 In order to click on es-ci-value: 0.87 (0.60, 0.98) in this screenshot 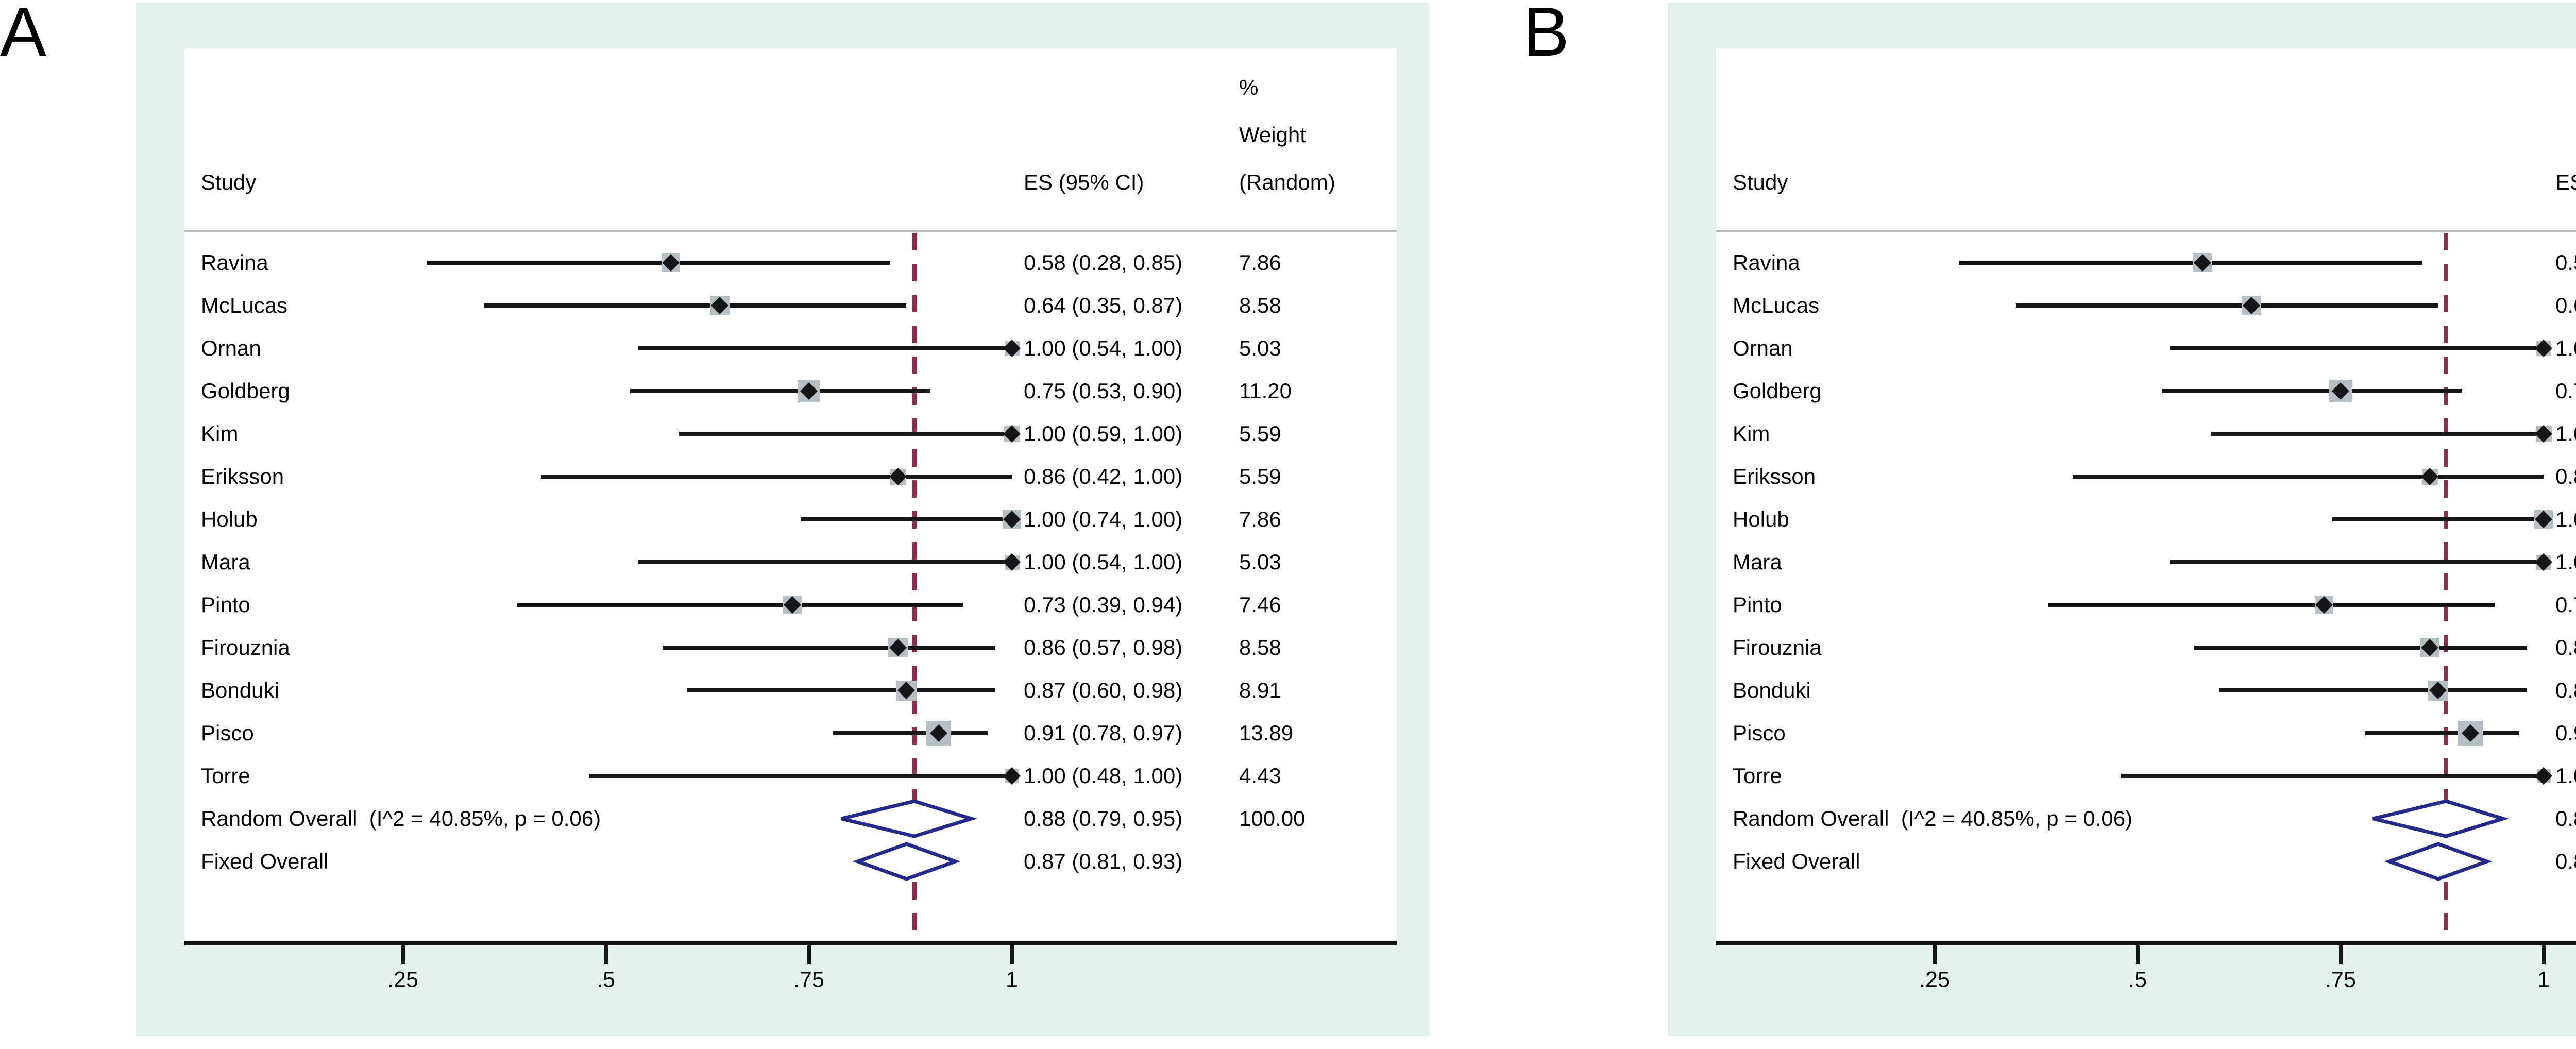, I will do `click(2565, 690)`.